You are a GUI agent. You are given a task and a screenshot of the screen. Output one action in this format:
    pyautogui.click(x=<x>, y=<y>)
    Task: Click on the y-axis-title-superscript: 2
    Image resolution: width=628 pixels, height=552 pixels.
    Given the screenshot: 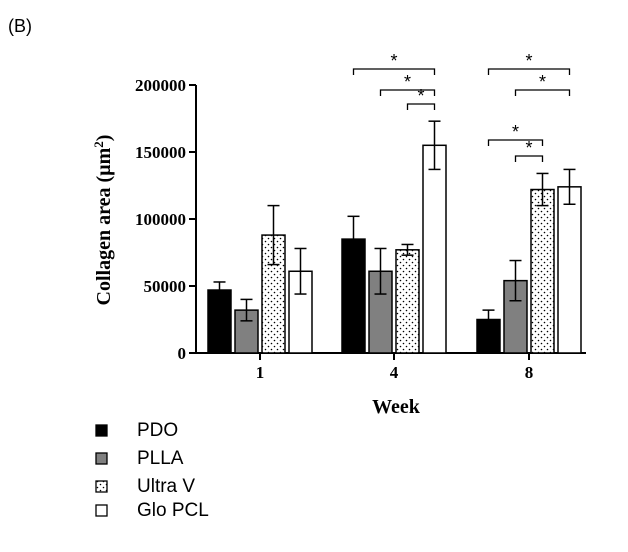 What is the action you would take?
    pyautogui.click(x=98, y=144)
    